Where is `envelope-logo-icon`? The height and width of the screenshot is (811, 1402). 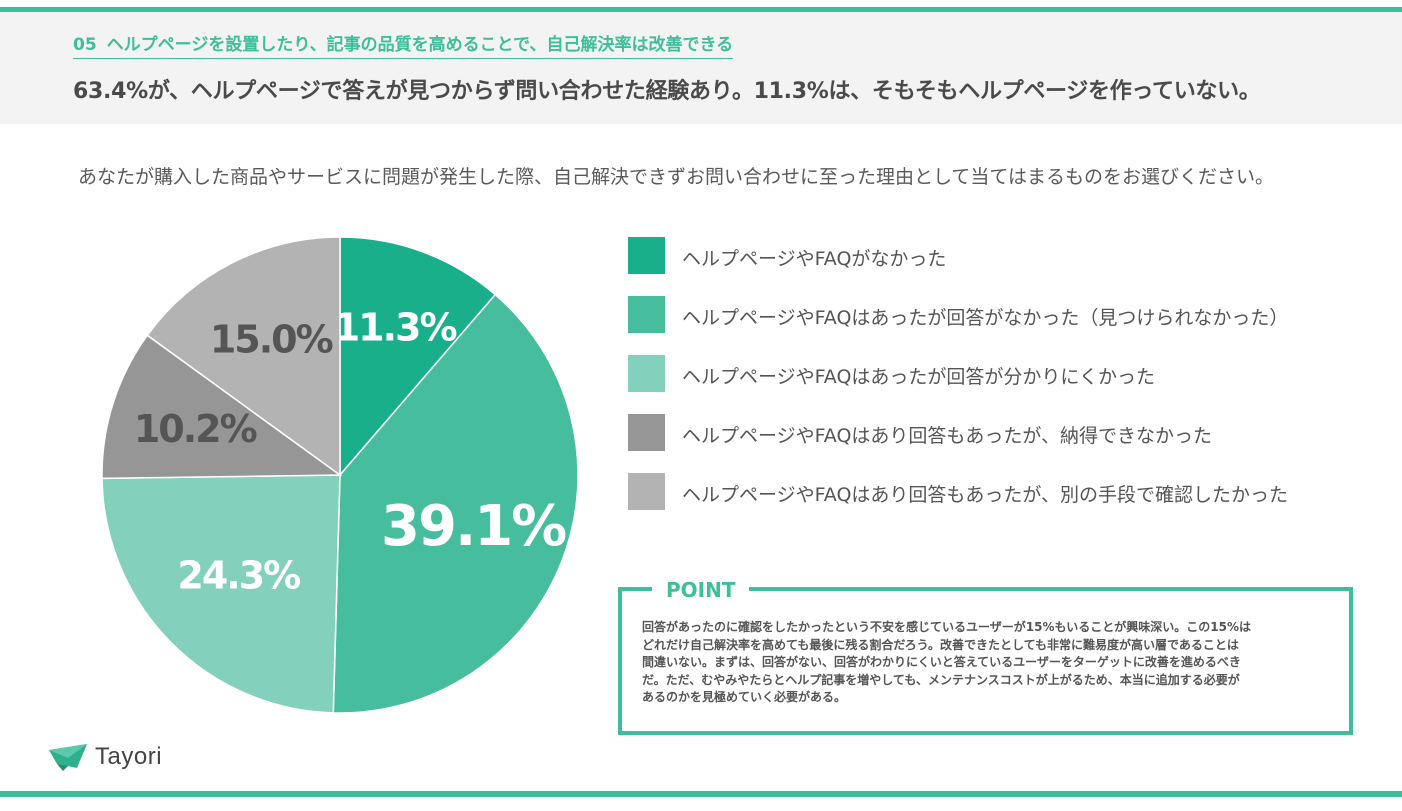
envelope-logo-icon is located at coordinates (68, 757).